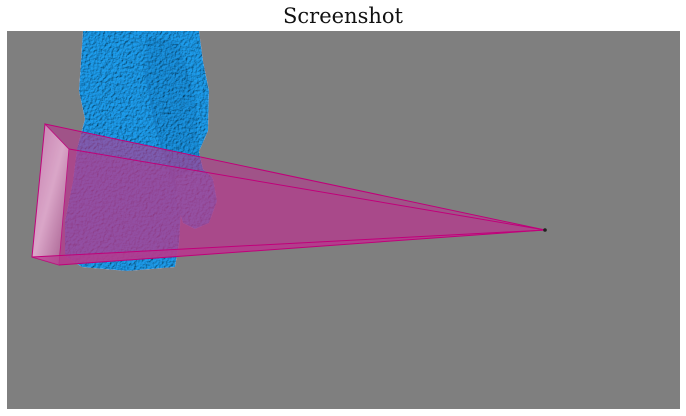  What do you see at coordinates (343, 16) in the screenshot?
I see `window-title: Screenshot` at bounding box center [343, 16].